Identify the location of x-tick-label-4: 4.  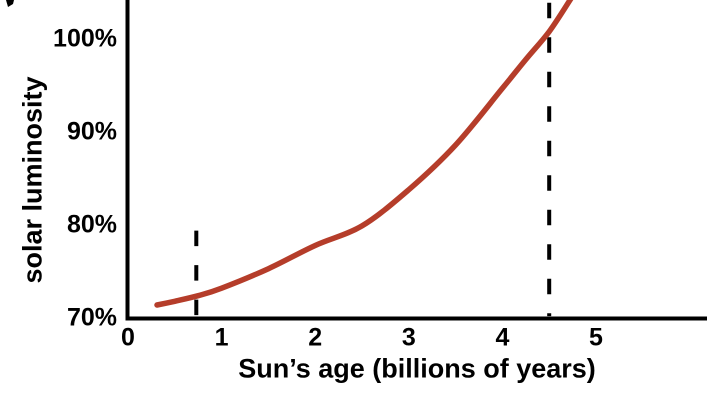
(502, 337).